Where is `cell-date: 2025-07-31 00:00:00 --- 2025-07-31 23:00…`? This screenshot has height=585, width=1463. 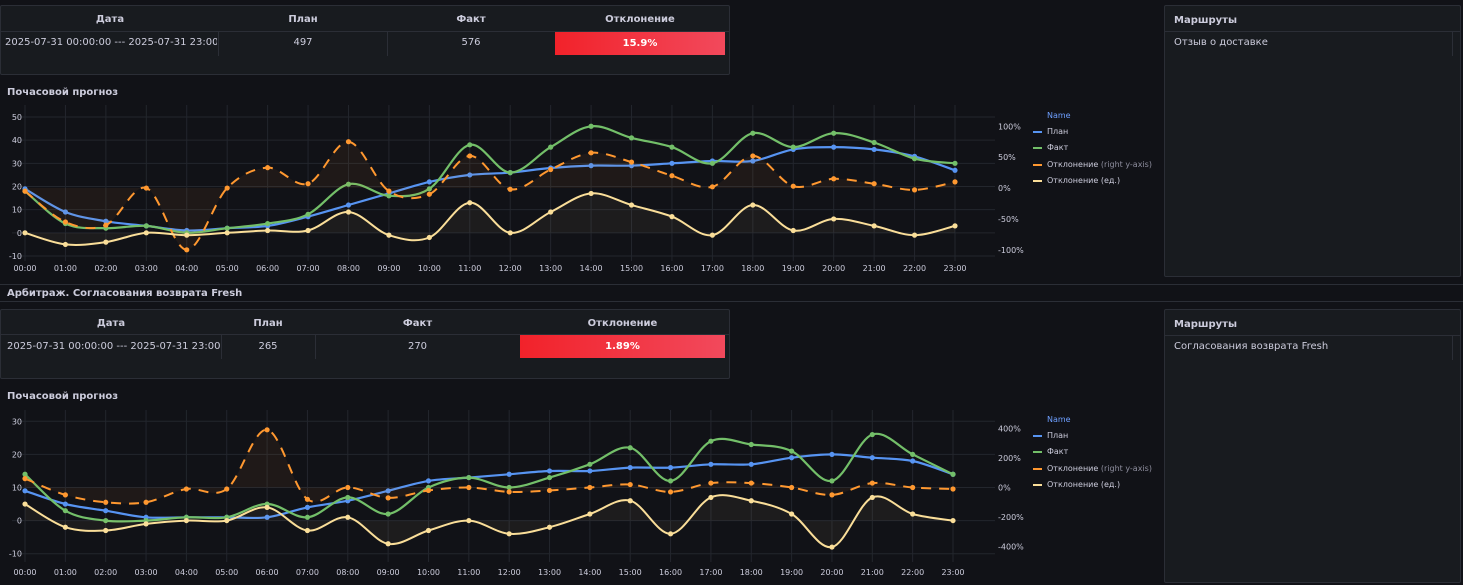
cell-date: 2025-07-31 00:00:00 --- 2025-07-31 23:00… is located at coordinates (111, 42).